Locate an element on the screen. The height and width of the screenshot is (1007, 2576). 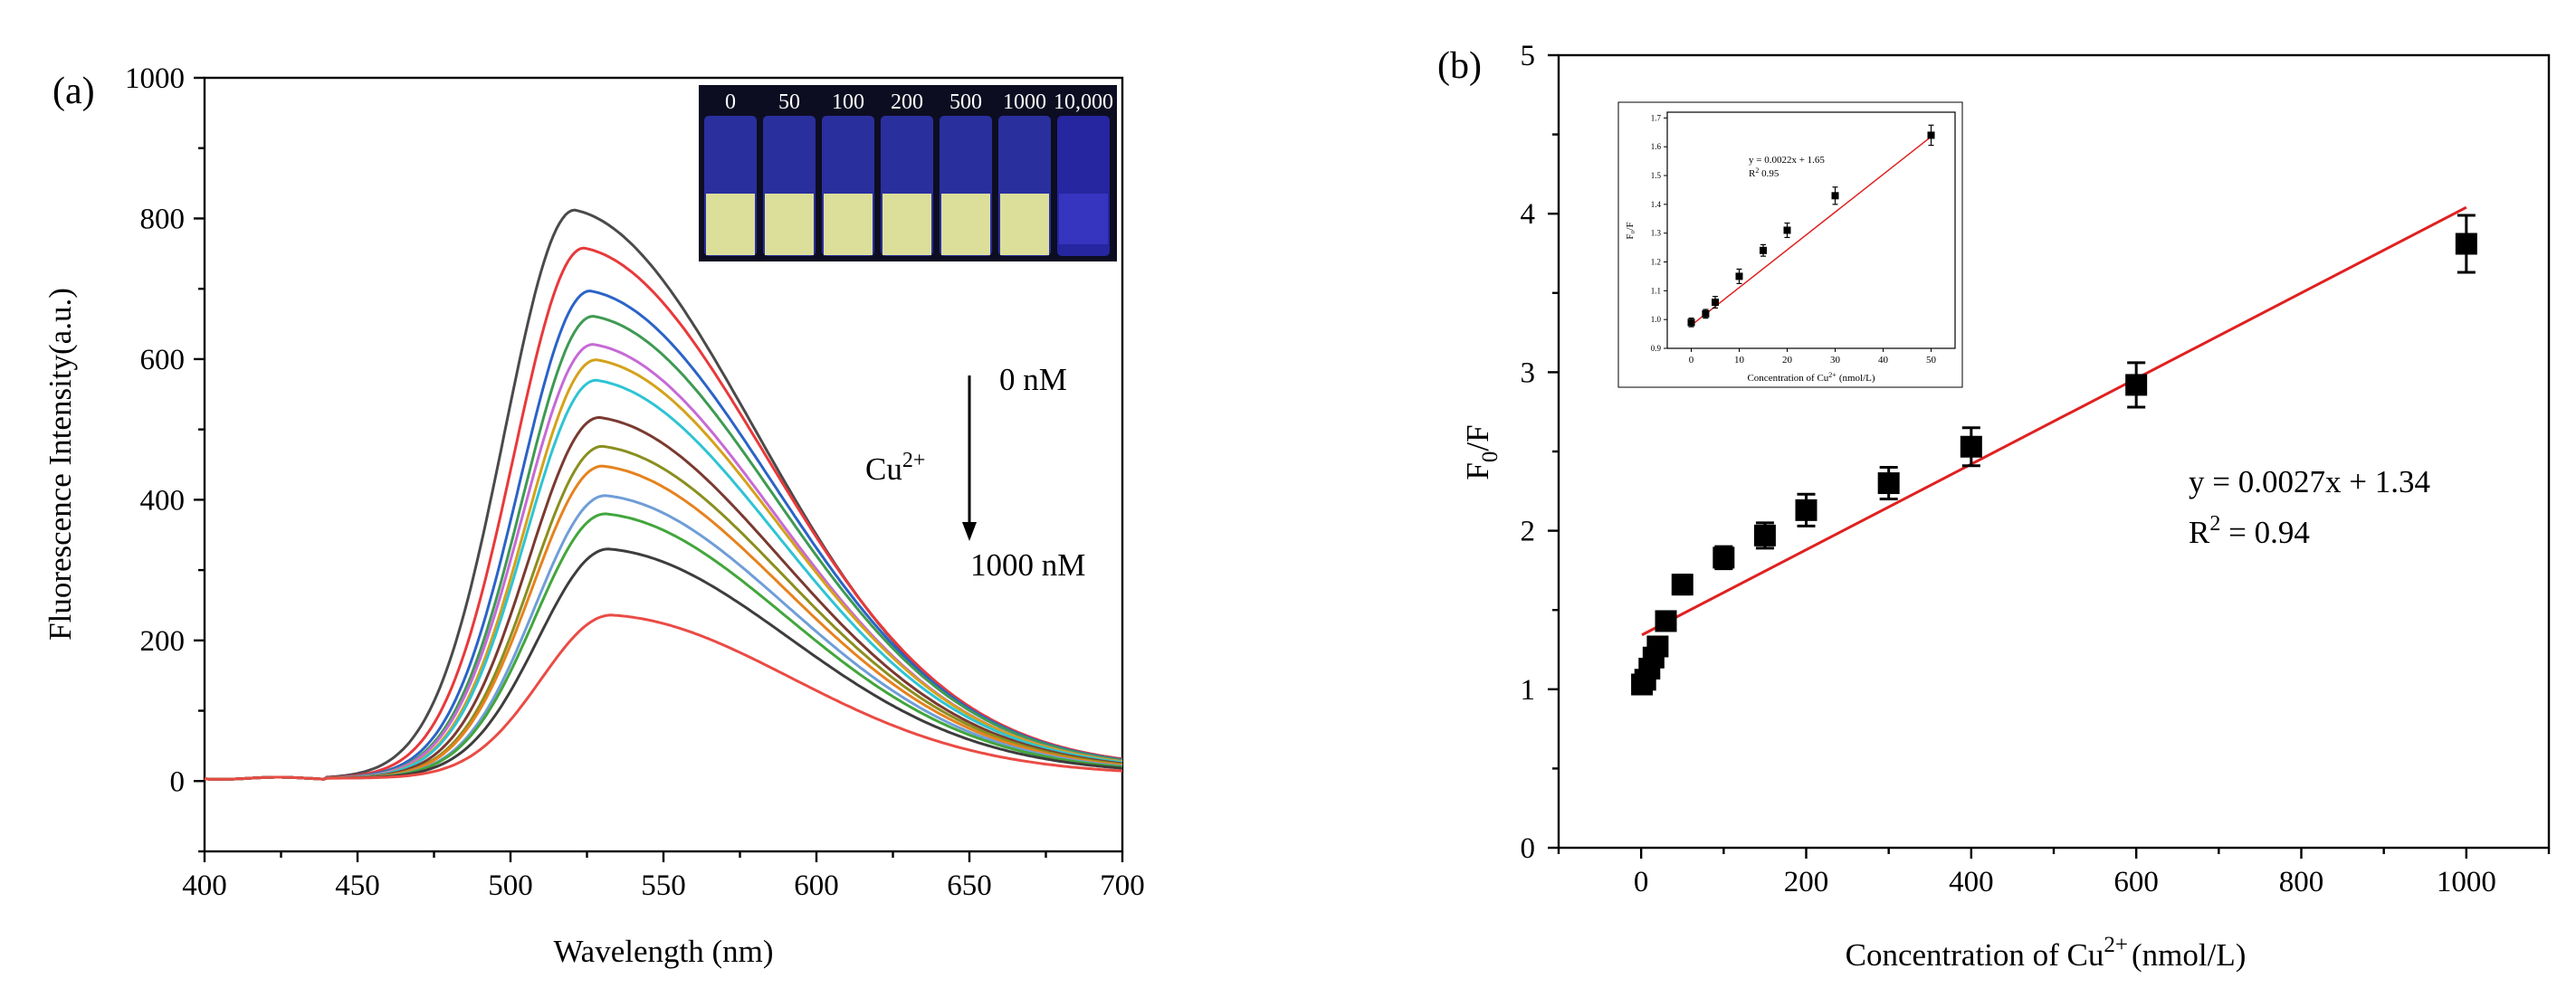
vial-label: 50 is located at coordinates (789, 102).